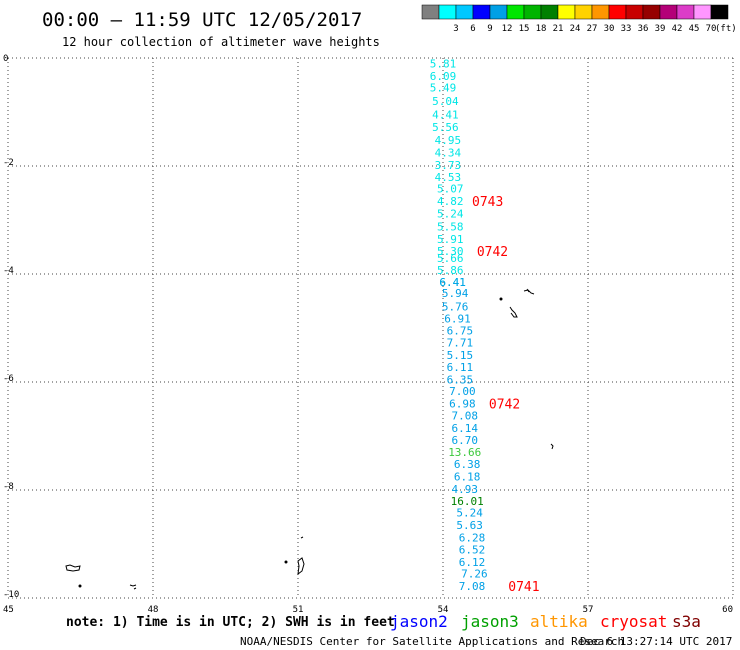  I want to click on wave-height-point: 6.41, so click(452, 282).